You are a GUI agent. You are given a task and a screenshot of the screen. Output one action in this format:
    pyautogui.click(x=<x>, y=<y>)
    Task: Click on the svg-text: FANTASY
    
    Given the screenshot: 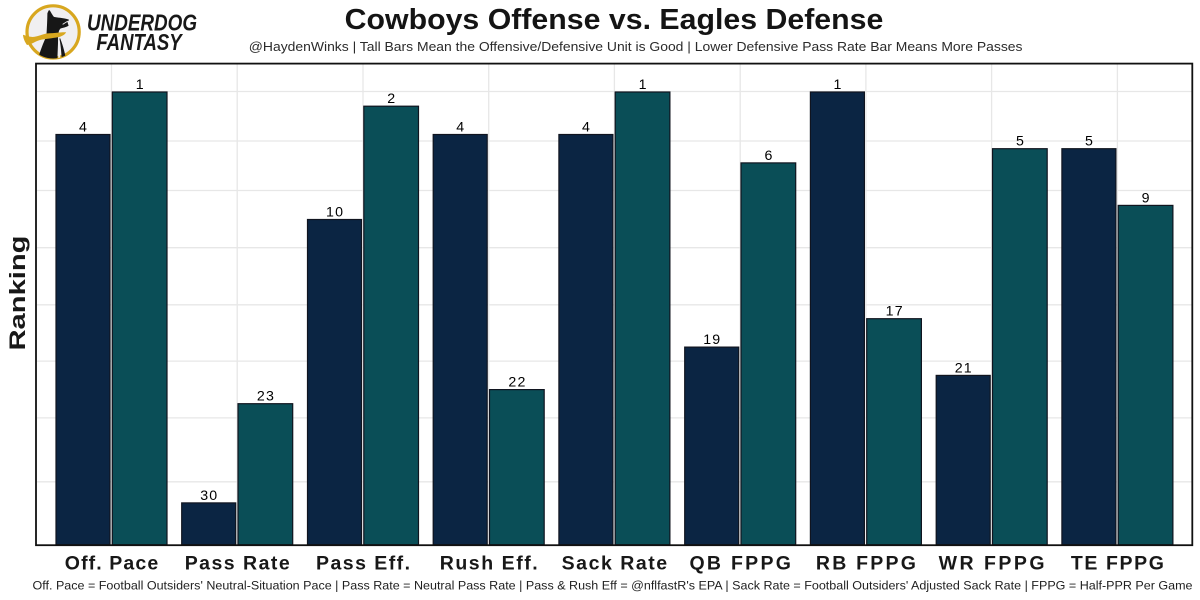 What is the action you would take?
    pyautogui.click(x=139, y=42)
    